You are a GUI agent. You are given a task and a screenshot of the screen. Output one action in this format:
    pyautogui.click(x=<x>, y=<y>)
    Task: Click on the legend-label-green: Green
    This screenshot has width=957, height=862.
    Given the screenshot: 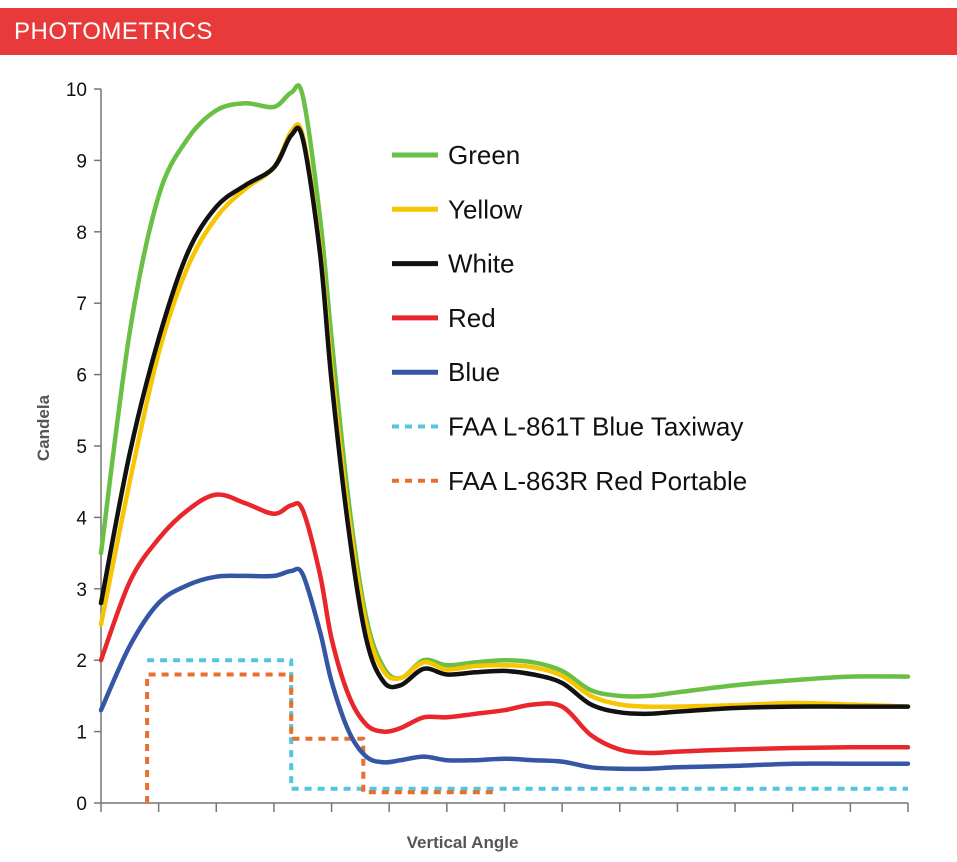 What is the action you would take?
    pyautogui.click(x=484, y=155)
    